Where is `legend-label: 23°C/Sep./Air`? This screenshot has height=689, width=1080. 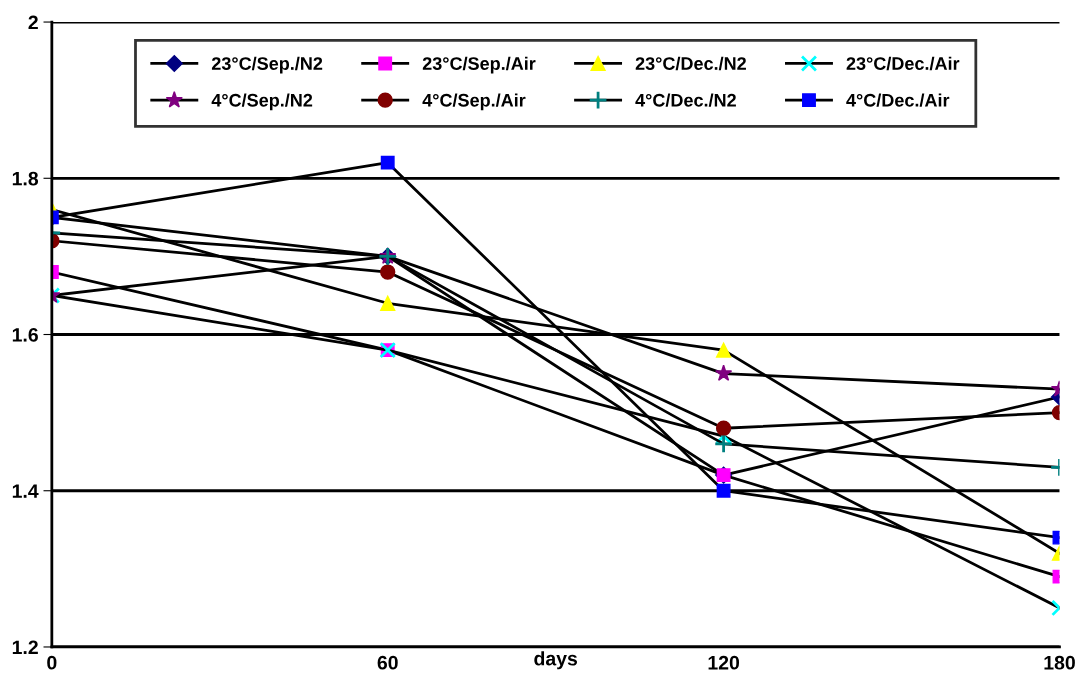
legend-label: 23°C/Sep./Air is located at coordinates (479, 65).